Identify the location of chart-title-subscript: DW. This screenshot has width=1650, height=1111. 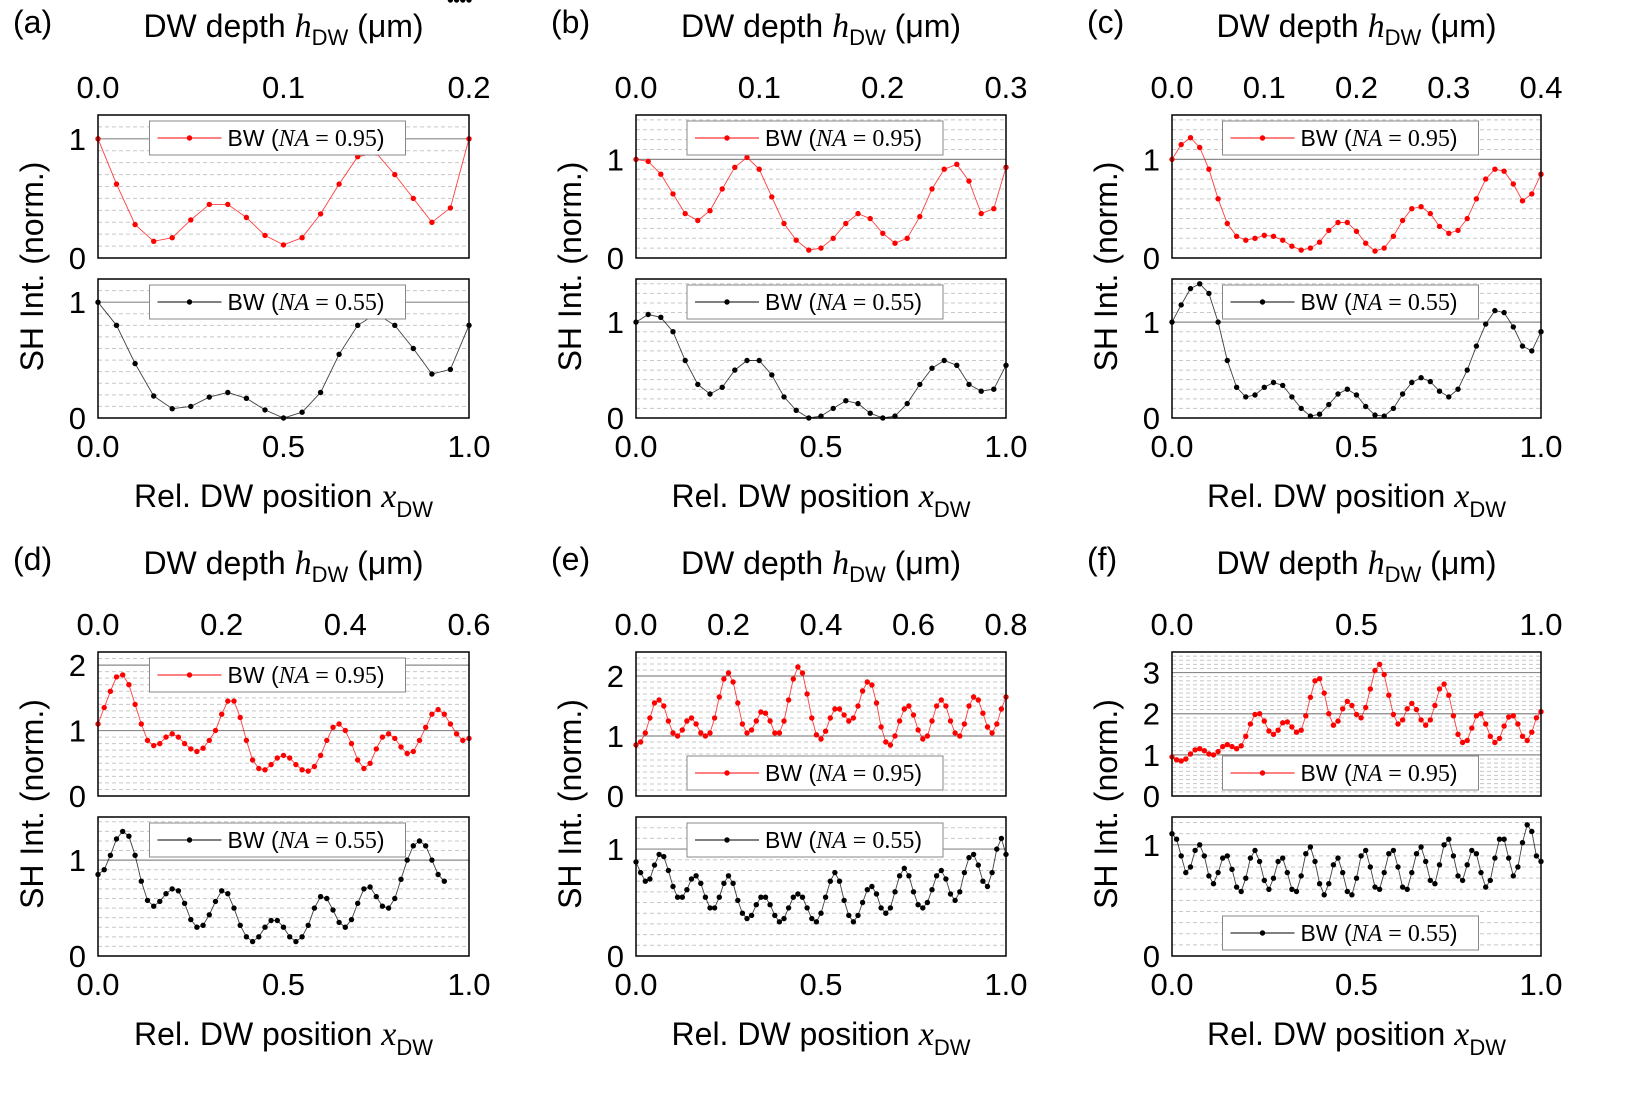
(1403, 37).